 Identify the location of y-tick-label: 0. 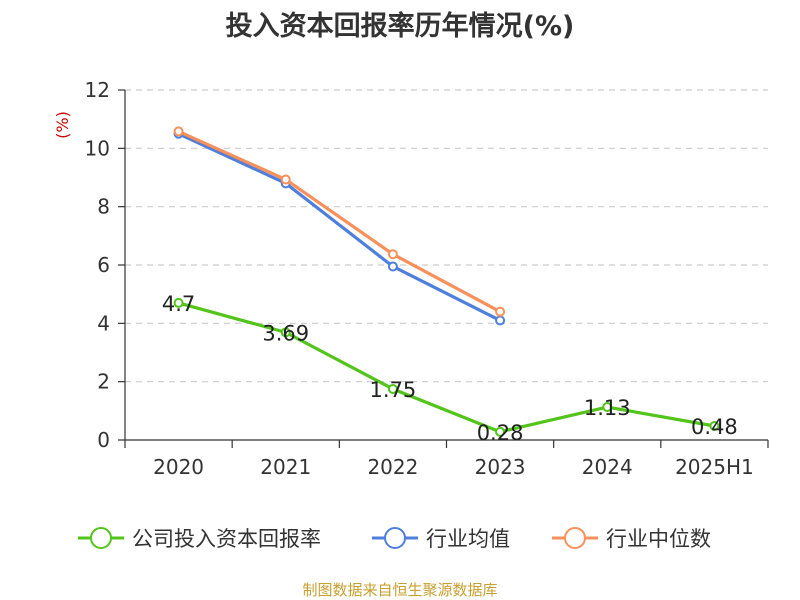
(103, 440).